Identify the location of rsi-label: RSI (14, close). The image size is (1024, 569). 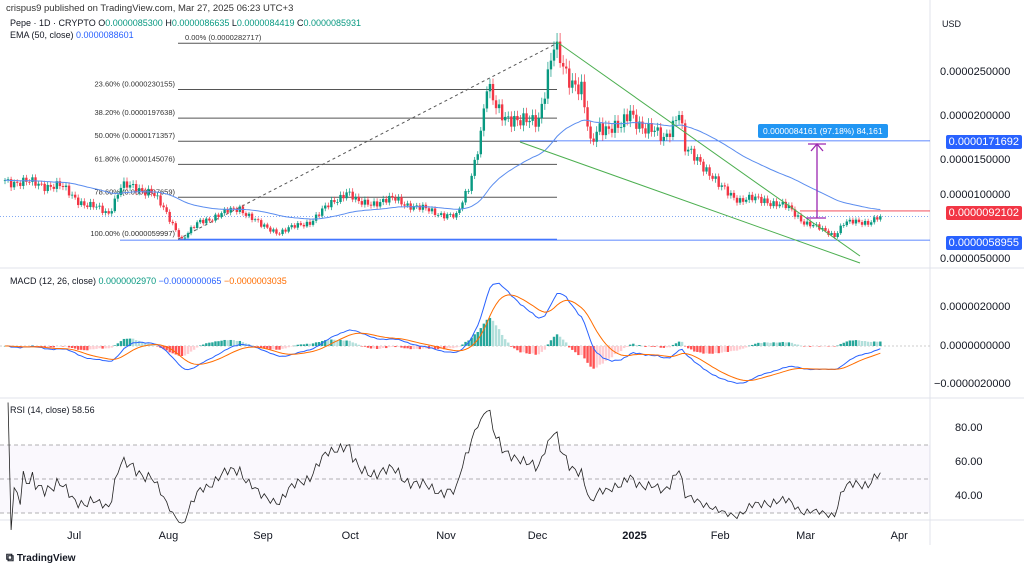
(40, 410).